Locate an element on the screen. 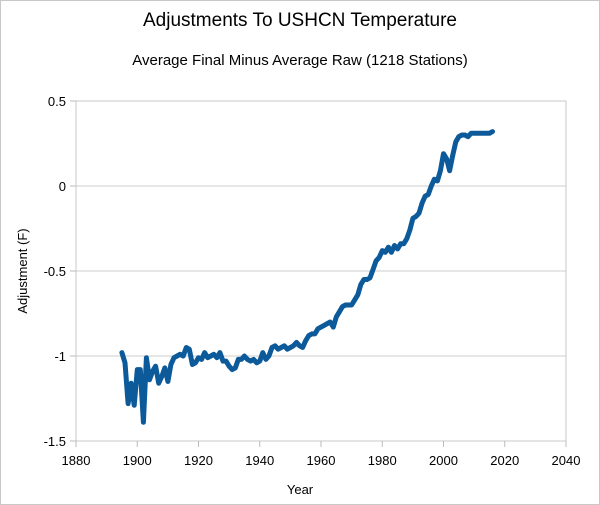 This screenshot has width=600, height=505. y-tick-label: -0.5 is located at coordinates (55, 271).